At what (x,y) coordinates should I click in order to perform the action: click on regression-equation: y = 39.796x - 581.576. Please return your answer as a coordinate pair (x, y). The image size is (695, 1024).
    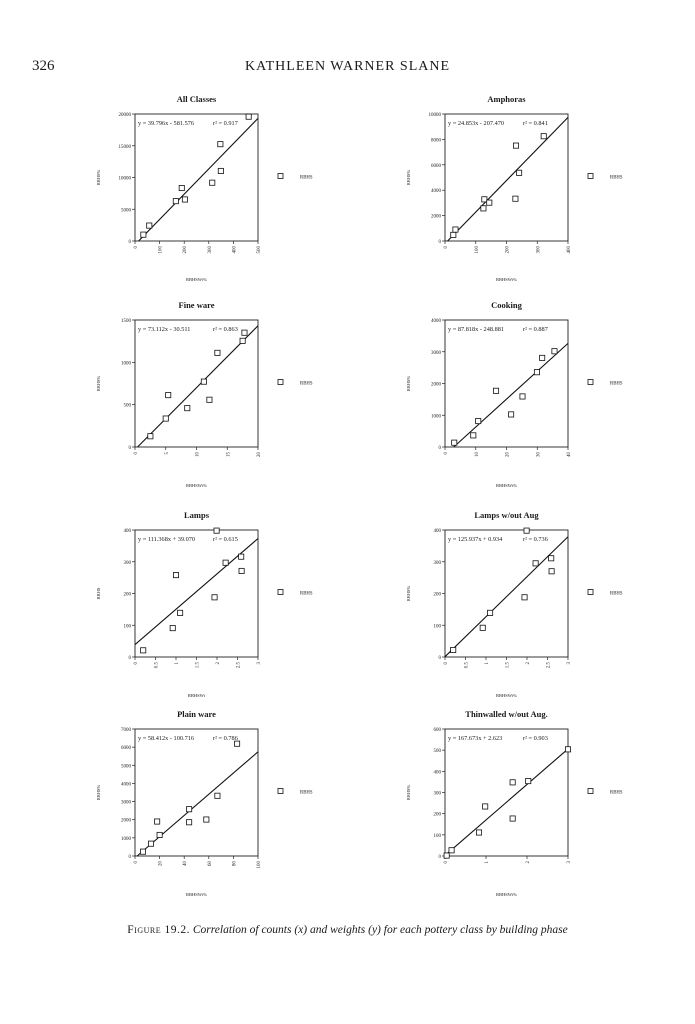
    Looking at the image, I should click on (166, 123).